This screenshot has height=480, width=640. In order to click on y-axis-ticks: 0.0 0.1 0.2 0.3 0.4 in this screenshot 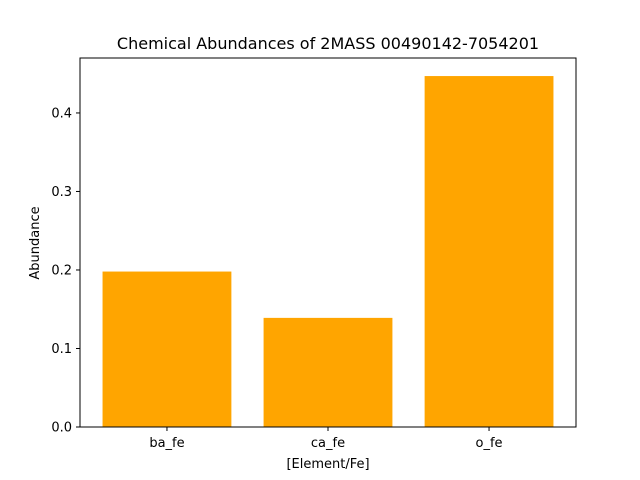, I will do `click(65, 271)`.